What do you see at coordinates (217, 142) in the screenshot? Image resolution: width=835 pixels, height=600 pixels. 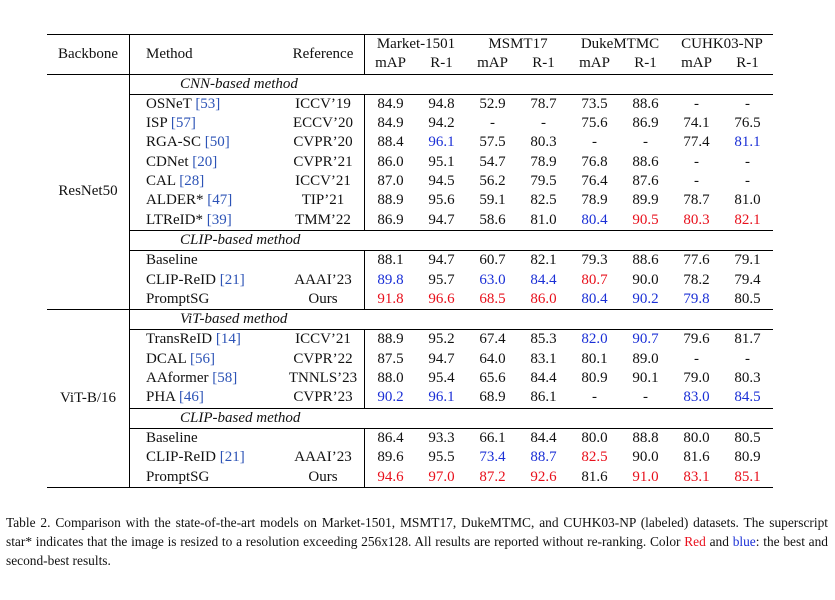 I see `citation-link: [50]` at bounding box center [217, 142].